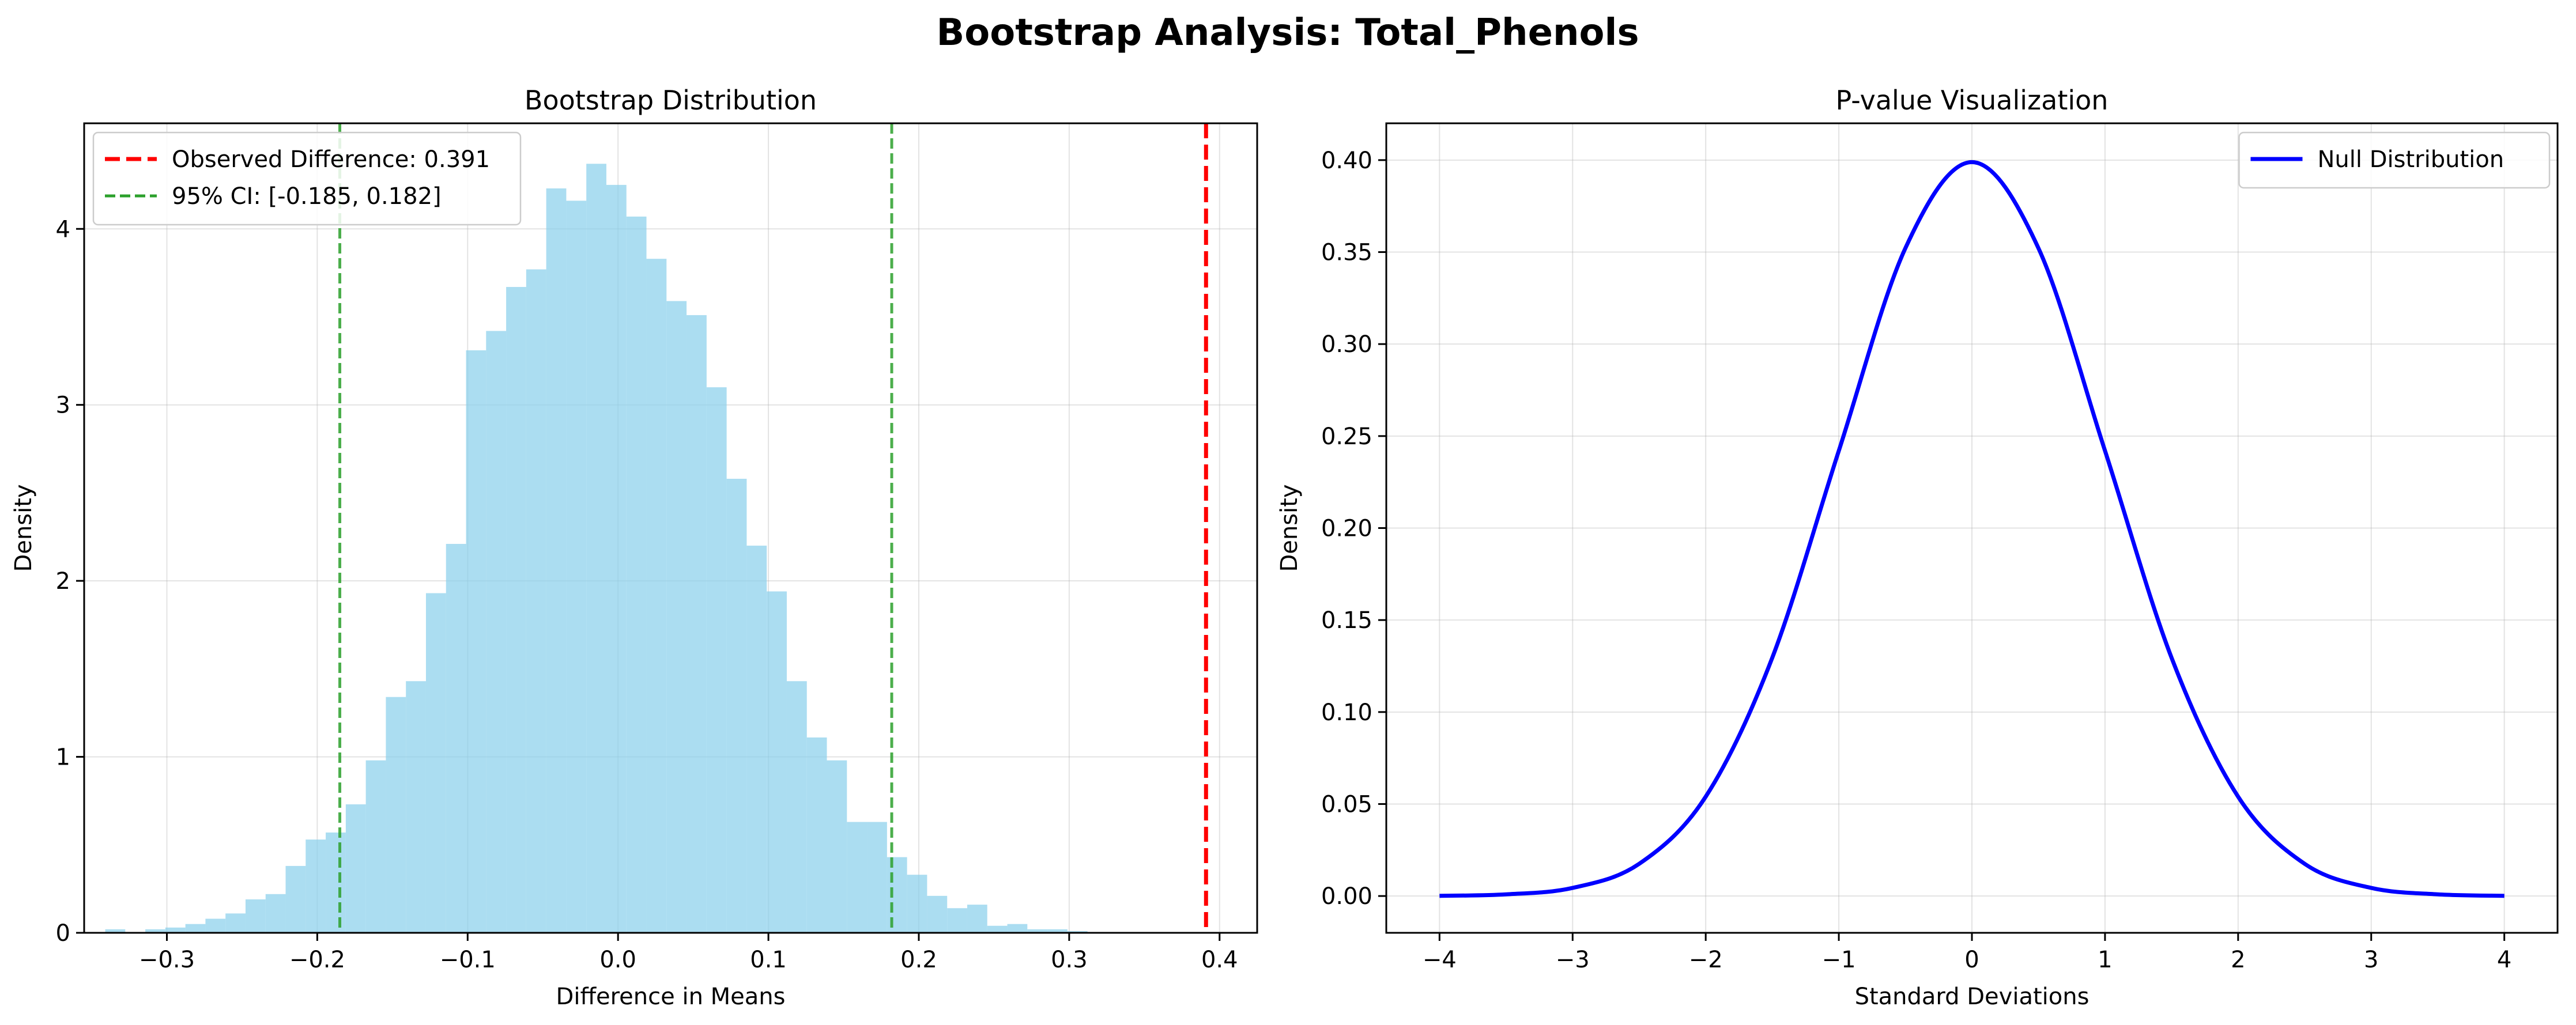  What do you see at coordinates (331, 159) in the screenshot?
I see `legend-entry: Observed Difference: 0.391` at bounding box center [331, 159].